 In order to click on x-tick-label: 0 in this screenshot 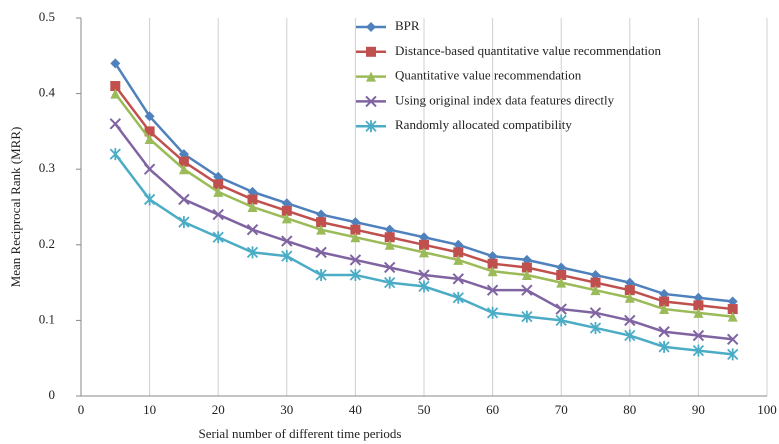, I will do `click(81, 409)`.